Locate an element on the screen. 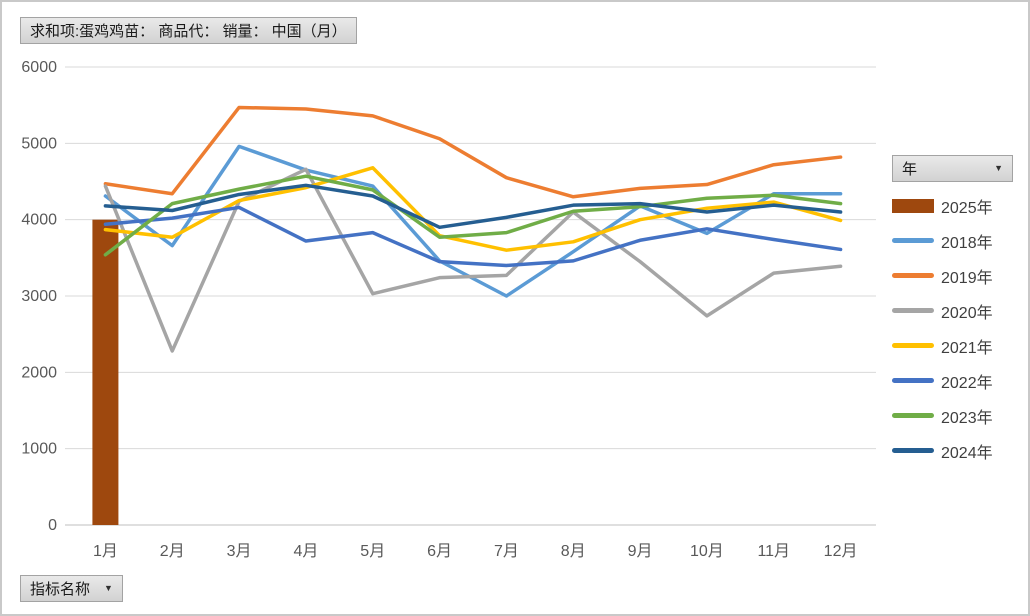 The height and width of the screenshot is (616, 1030). pivot-value-field-button: 求和项:蛋鸡鸡苗： 商品代： 销量： 中国（月） is located at coordinates (188, 30).